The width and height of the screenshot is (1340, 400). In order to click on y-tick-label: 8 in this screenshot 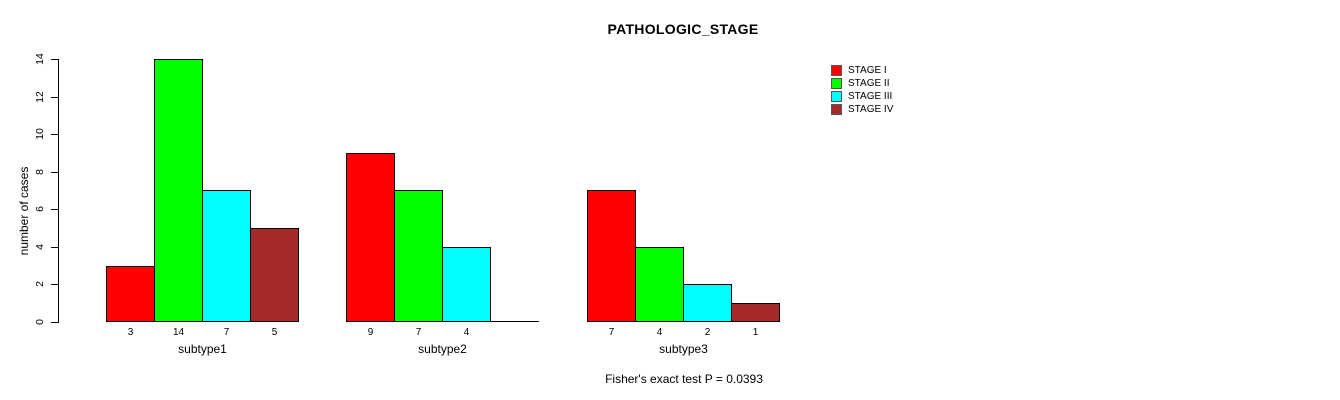, I will do `click(40, 171)`.